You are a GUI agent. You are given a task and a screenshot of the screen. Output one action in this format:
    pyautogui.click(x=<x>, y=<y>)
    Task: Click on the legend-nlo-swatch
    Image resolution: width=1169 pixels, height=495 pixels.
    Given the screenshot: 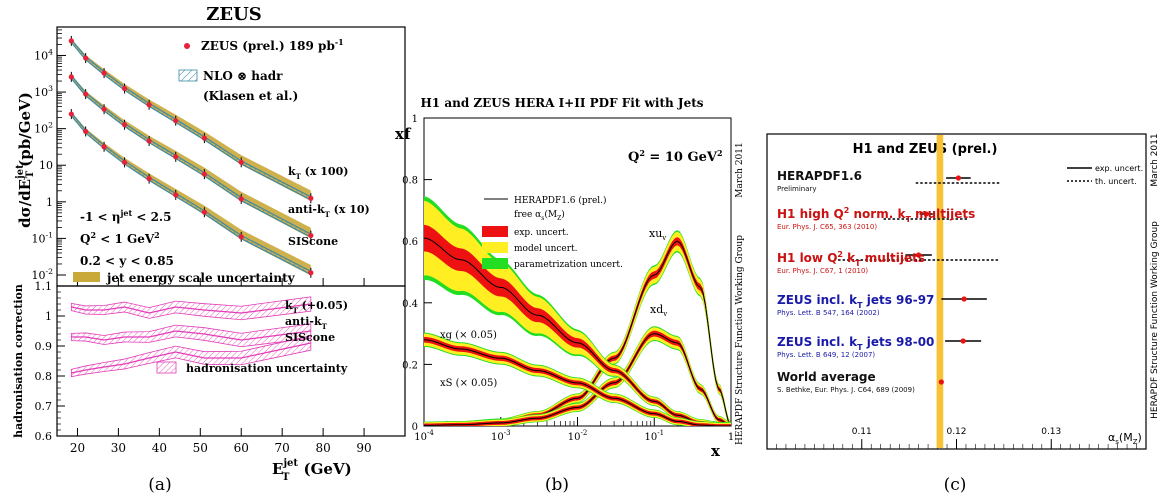 What is the action you would take?
    pyautogui.click(x=188, y=75)
    